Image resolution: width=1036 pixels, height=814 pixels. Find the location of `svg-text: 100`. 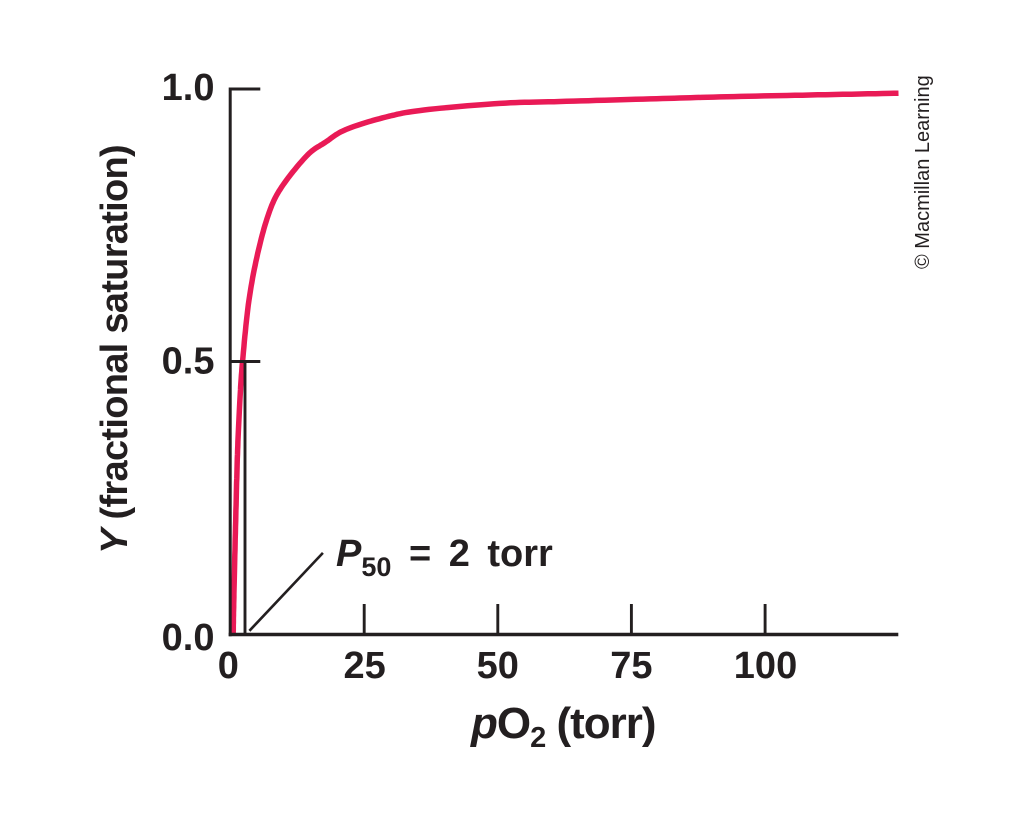

svg-text: 100 is located at coordinates (765, 666).